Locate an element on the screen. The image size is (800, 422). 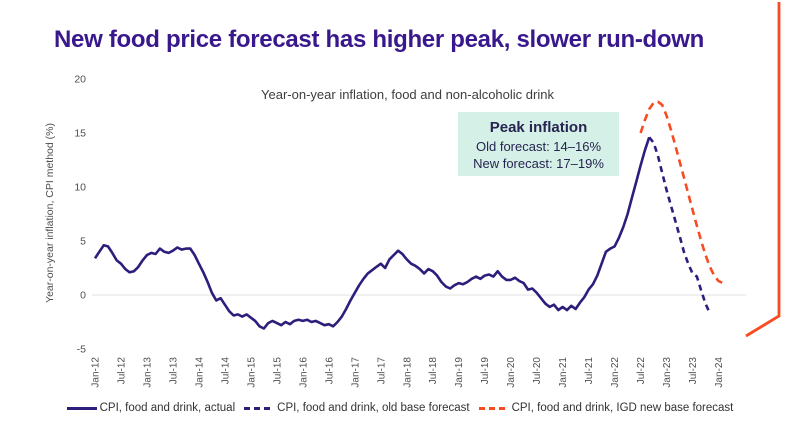
x-axis-tick-label: Jan-23 is located at coordinates (667, 372).